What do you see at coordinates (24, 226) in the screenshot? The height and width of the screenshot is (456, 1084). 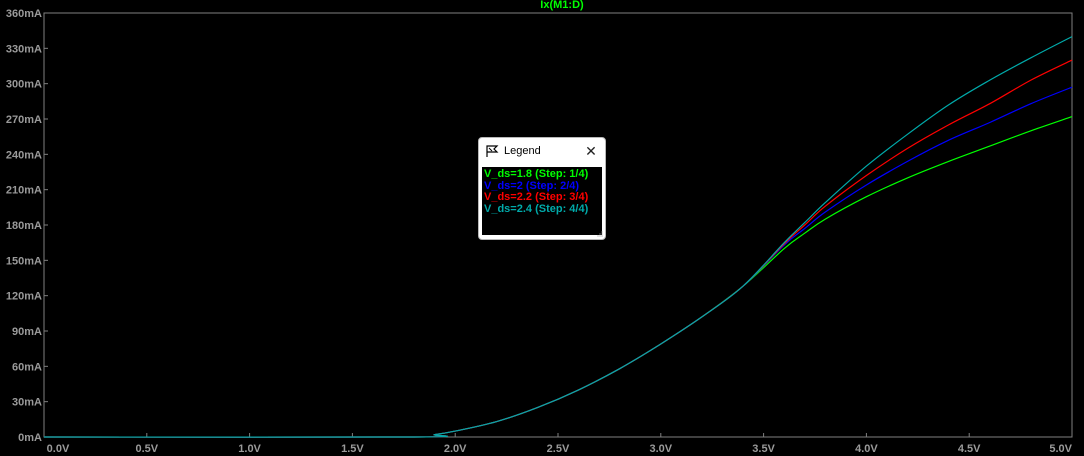 I see `y-tick-label: 180mA` at bounding box center [24, 226].